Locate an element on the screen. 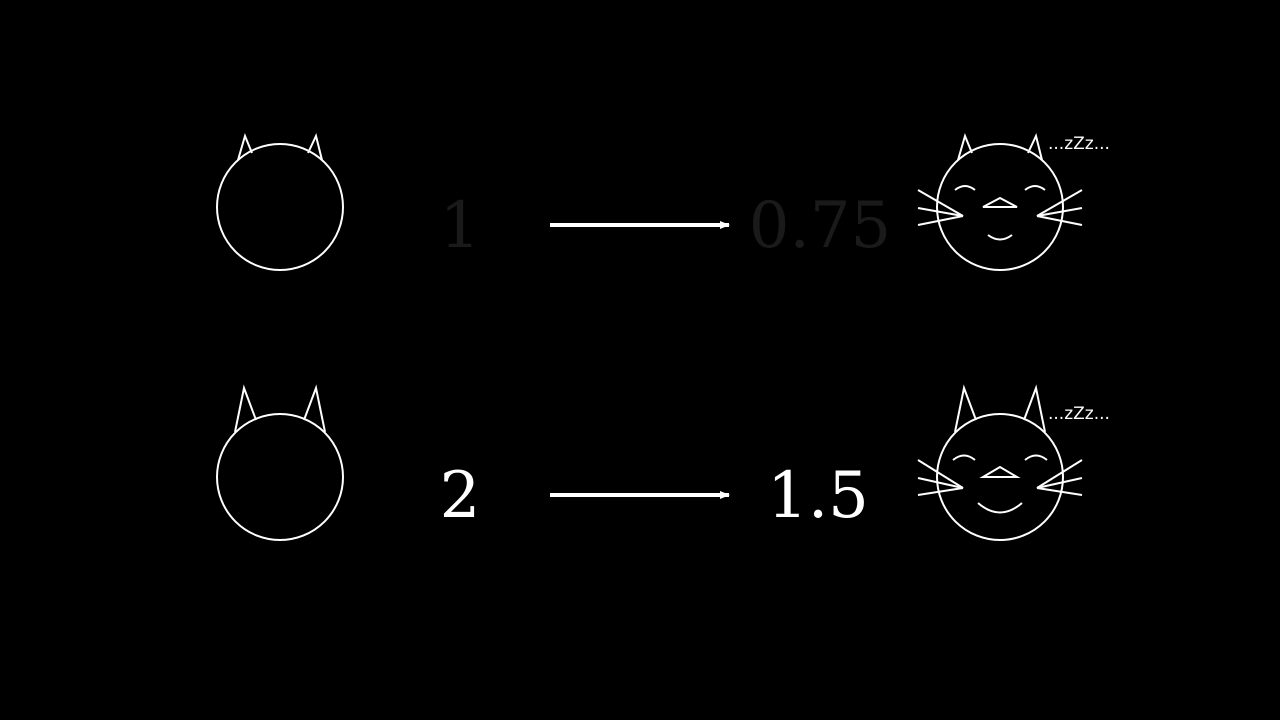 The height and width of the screenshot is (720, 1280). input-value: 2 is located at coordinates (460, 496).